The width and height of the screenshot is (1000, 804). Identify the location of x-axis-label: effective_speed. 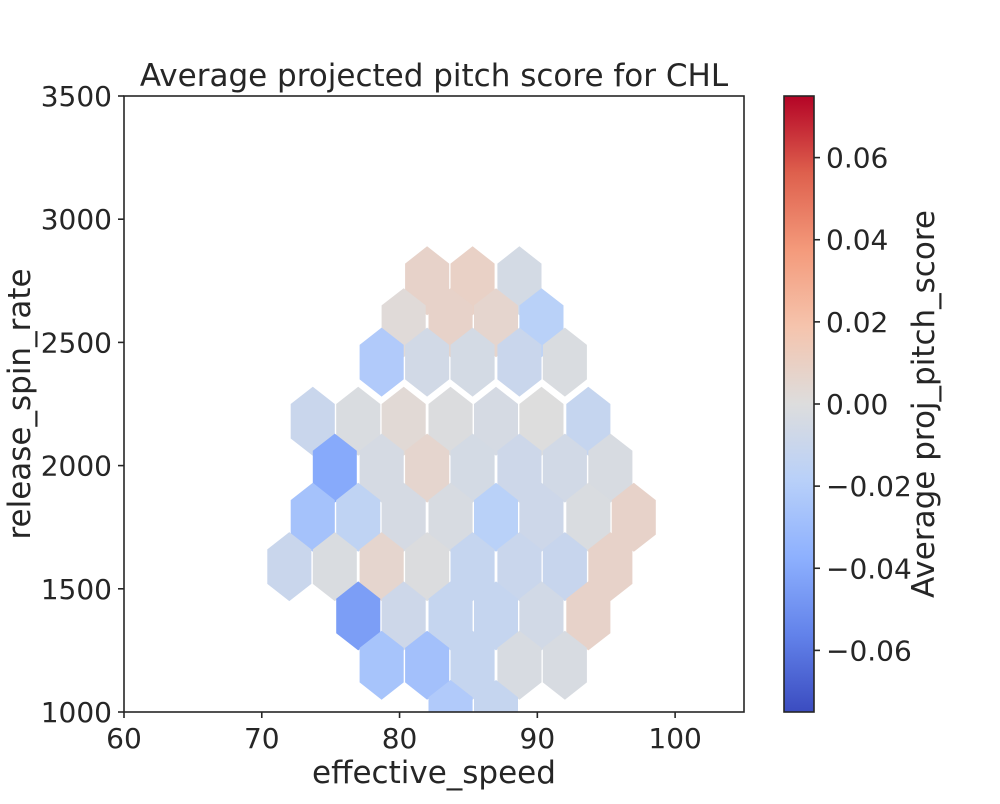
(434, 773).